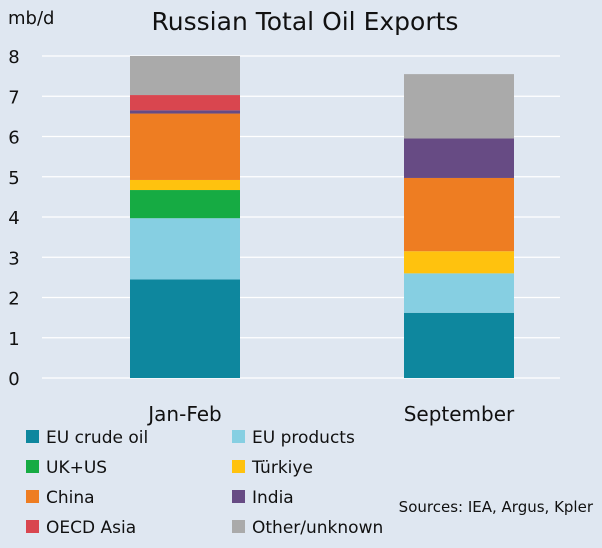 Image resolution: width=602 pixels, height=548 pixels. Describe the element at coordinates (496, 507) in the screenshot. I see `sources-annotation: Sources: IEA, Argus, Kpler` at that location.